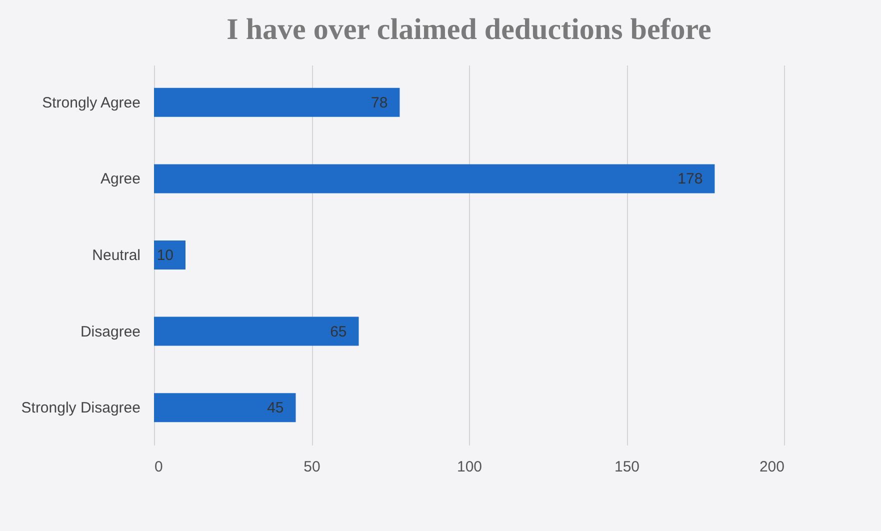  Describe the element at coordinates (158, 467) in the screenshot. I see `x-tick-label: 0` at that location.